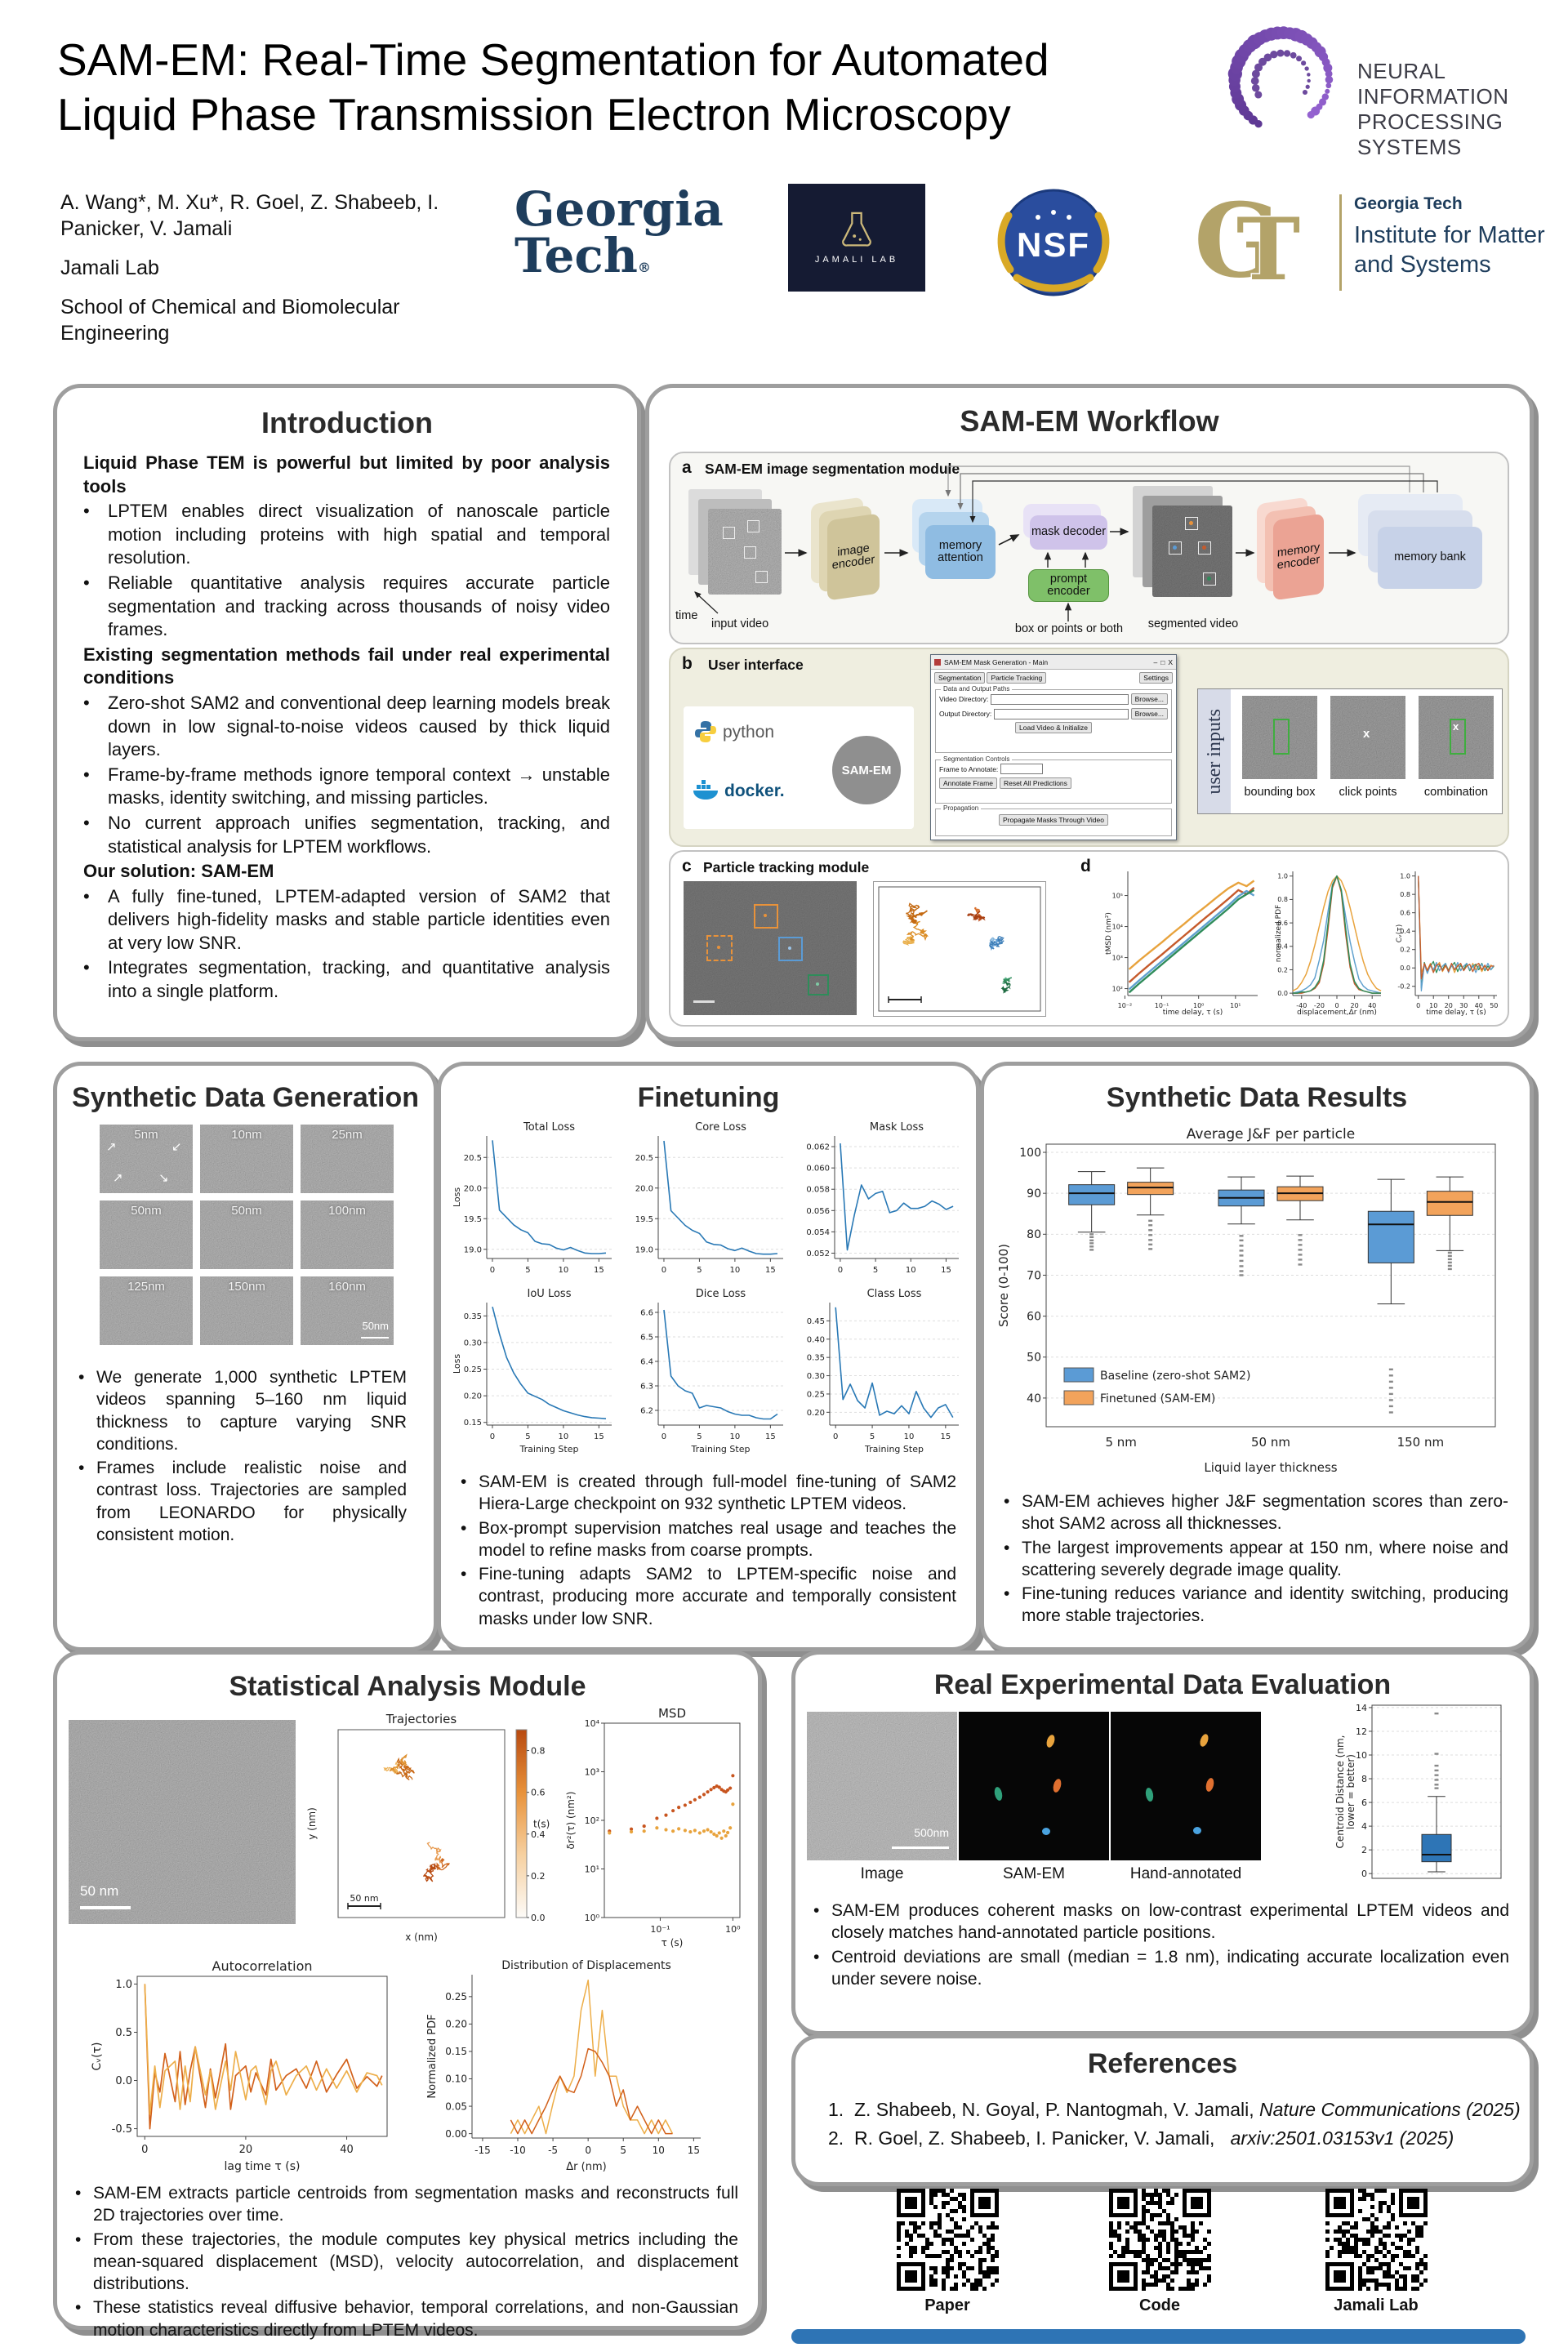 The width and height of the screenshot is (1568, 2352). What do you see at coordinates (1421, 1442) in the screenshot?
I see `svg-text: 150 nm` at bounding box center [1421, 1442].